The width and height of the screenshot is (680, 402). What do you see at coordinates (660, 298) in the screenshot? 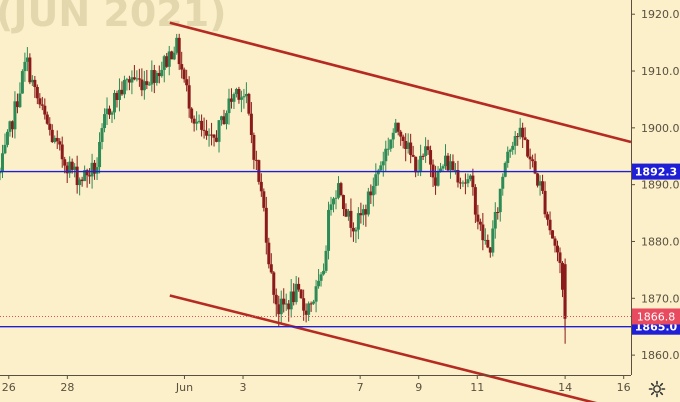
I see `price-tick-label: 1870.0` at bounding box center [660, 298].